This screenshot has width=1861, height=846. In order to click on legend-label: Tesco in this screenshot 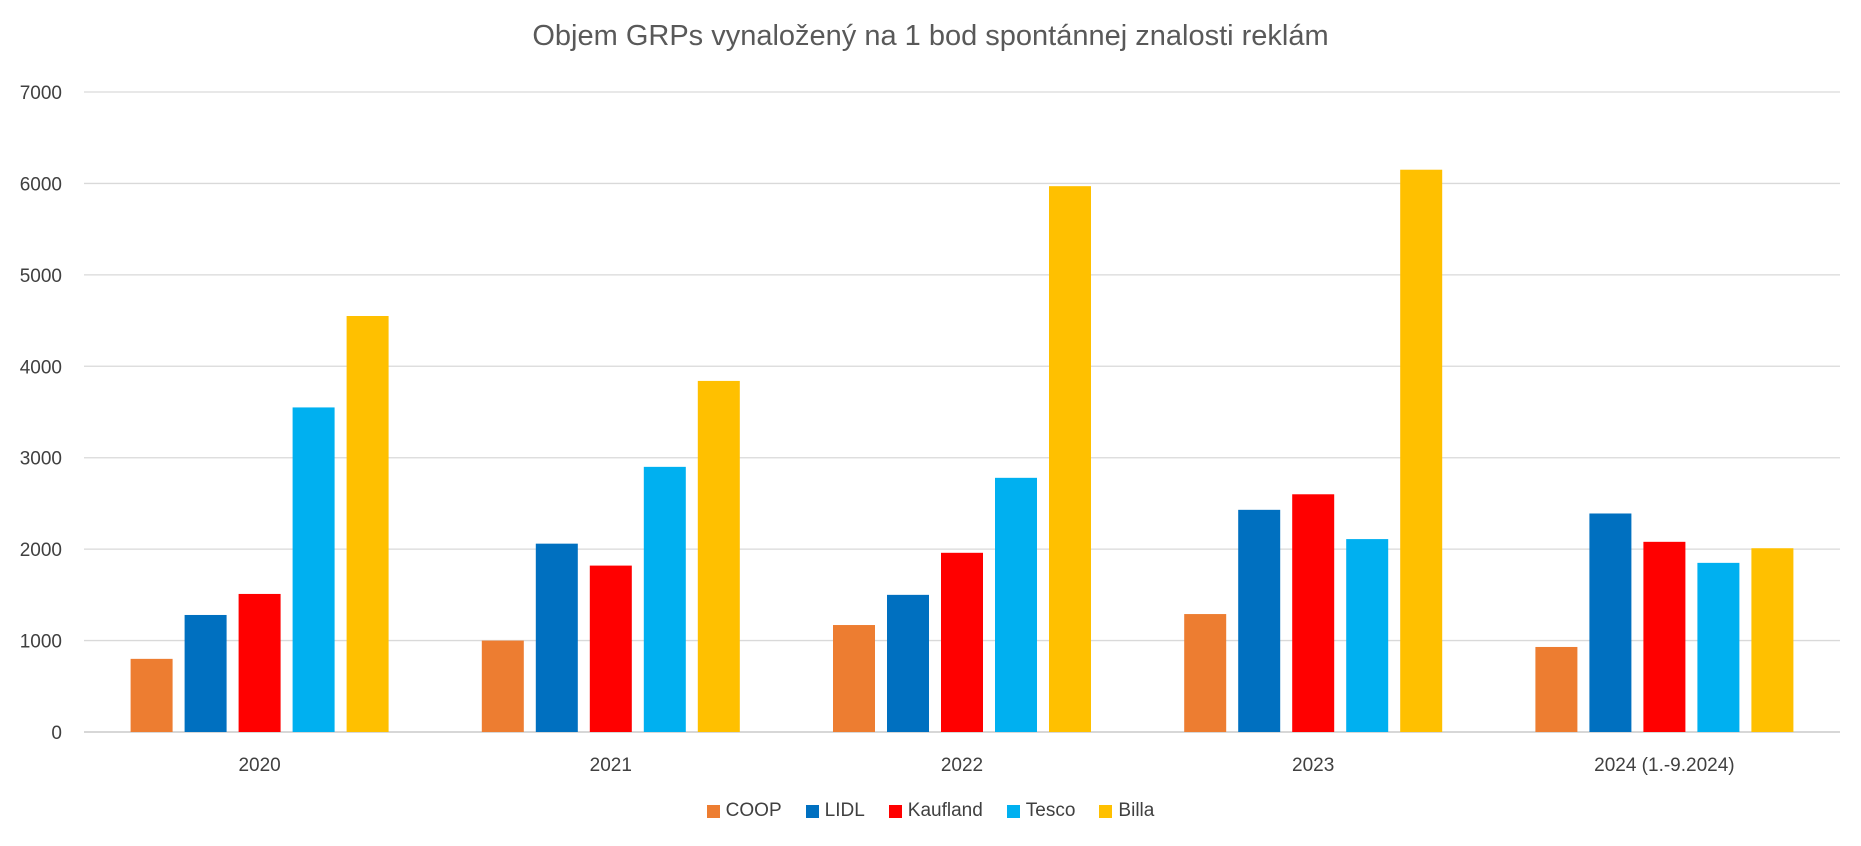, I will do `click(1050, 810)`.